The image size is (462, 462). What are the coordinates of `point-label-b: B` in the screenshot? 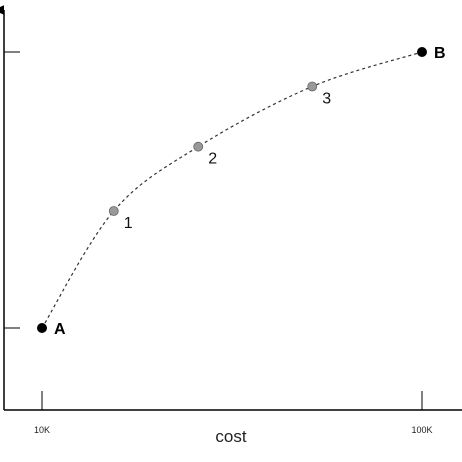 It's located at (440, 53).